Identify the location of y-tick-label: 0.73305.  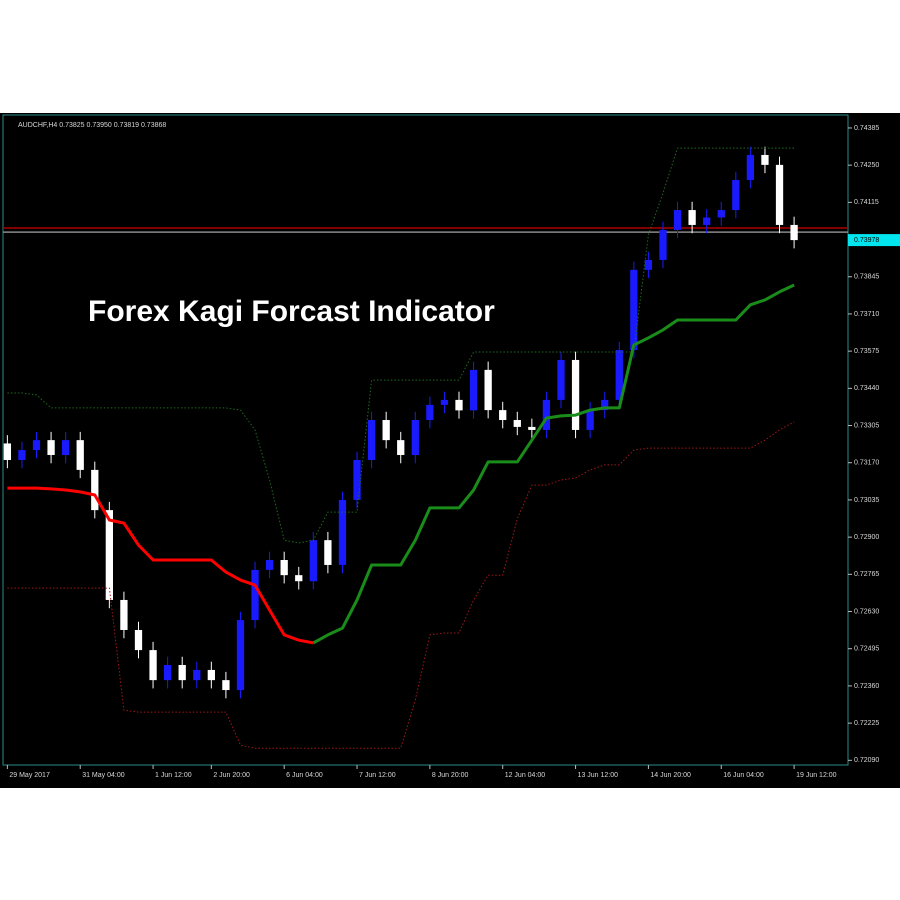
(866, 425).